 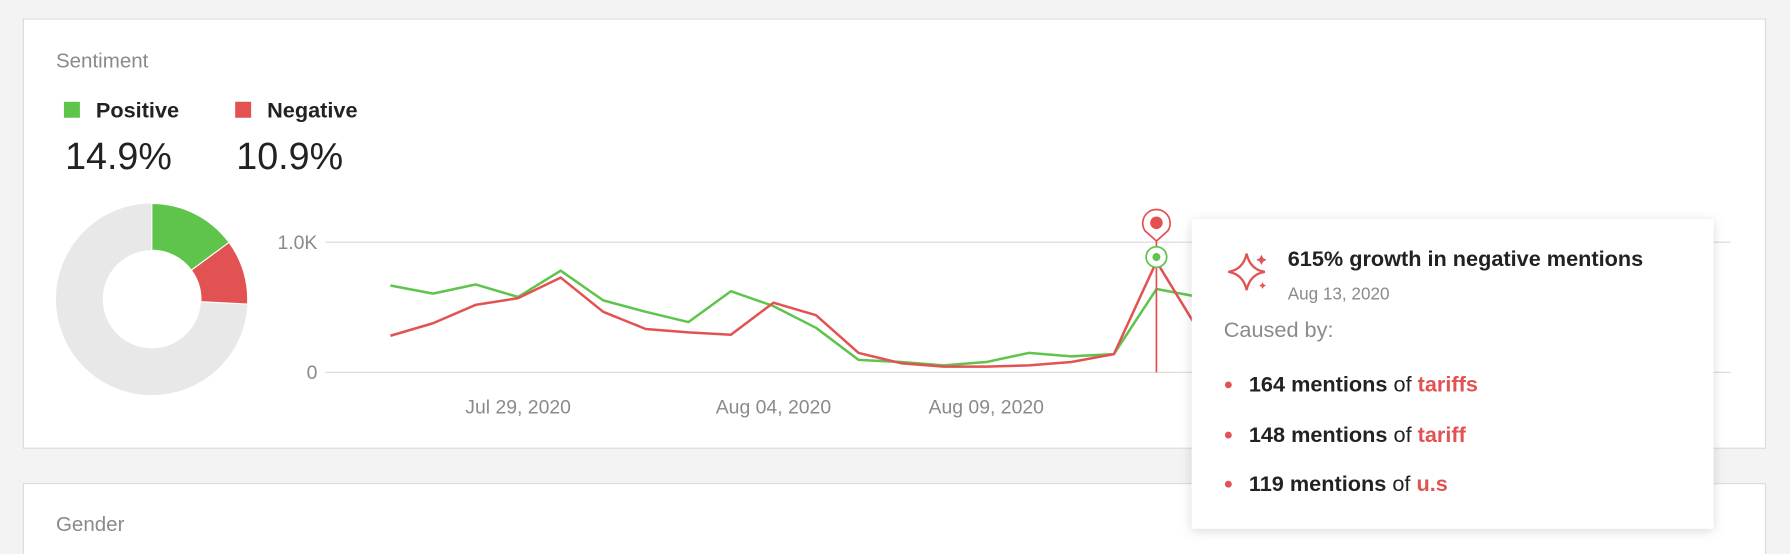 I want to click on caused-by: Caused by:, so click(x=1279, y=329).